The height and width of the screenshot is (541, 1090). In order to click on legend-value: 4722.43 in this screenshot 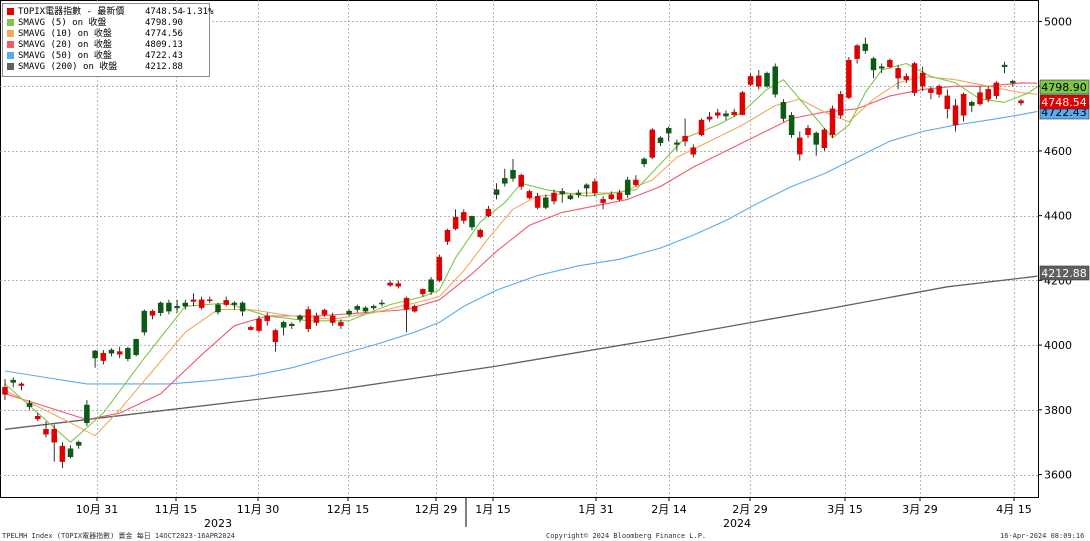, I will do `click(164, 56)`.